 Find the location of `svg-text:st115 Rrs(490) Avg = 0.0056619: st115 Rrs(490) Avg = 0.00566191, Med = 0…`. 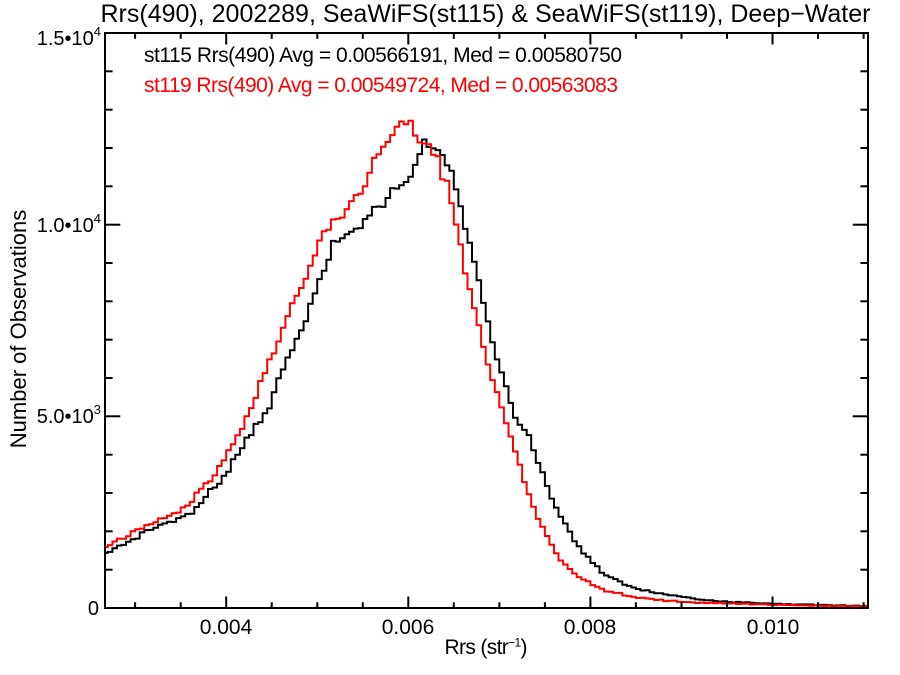

svg-text:st115 Rrs(490) Avg = 0.0056619: st115 Rrs(490) Avg = 0.00566191, Med = 0… is located at coordinates (383, 55).